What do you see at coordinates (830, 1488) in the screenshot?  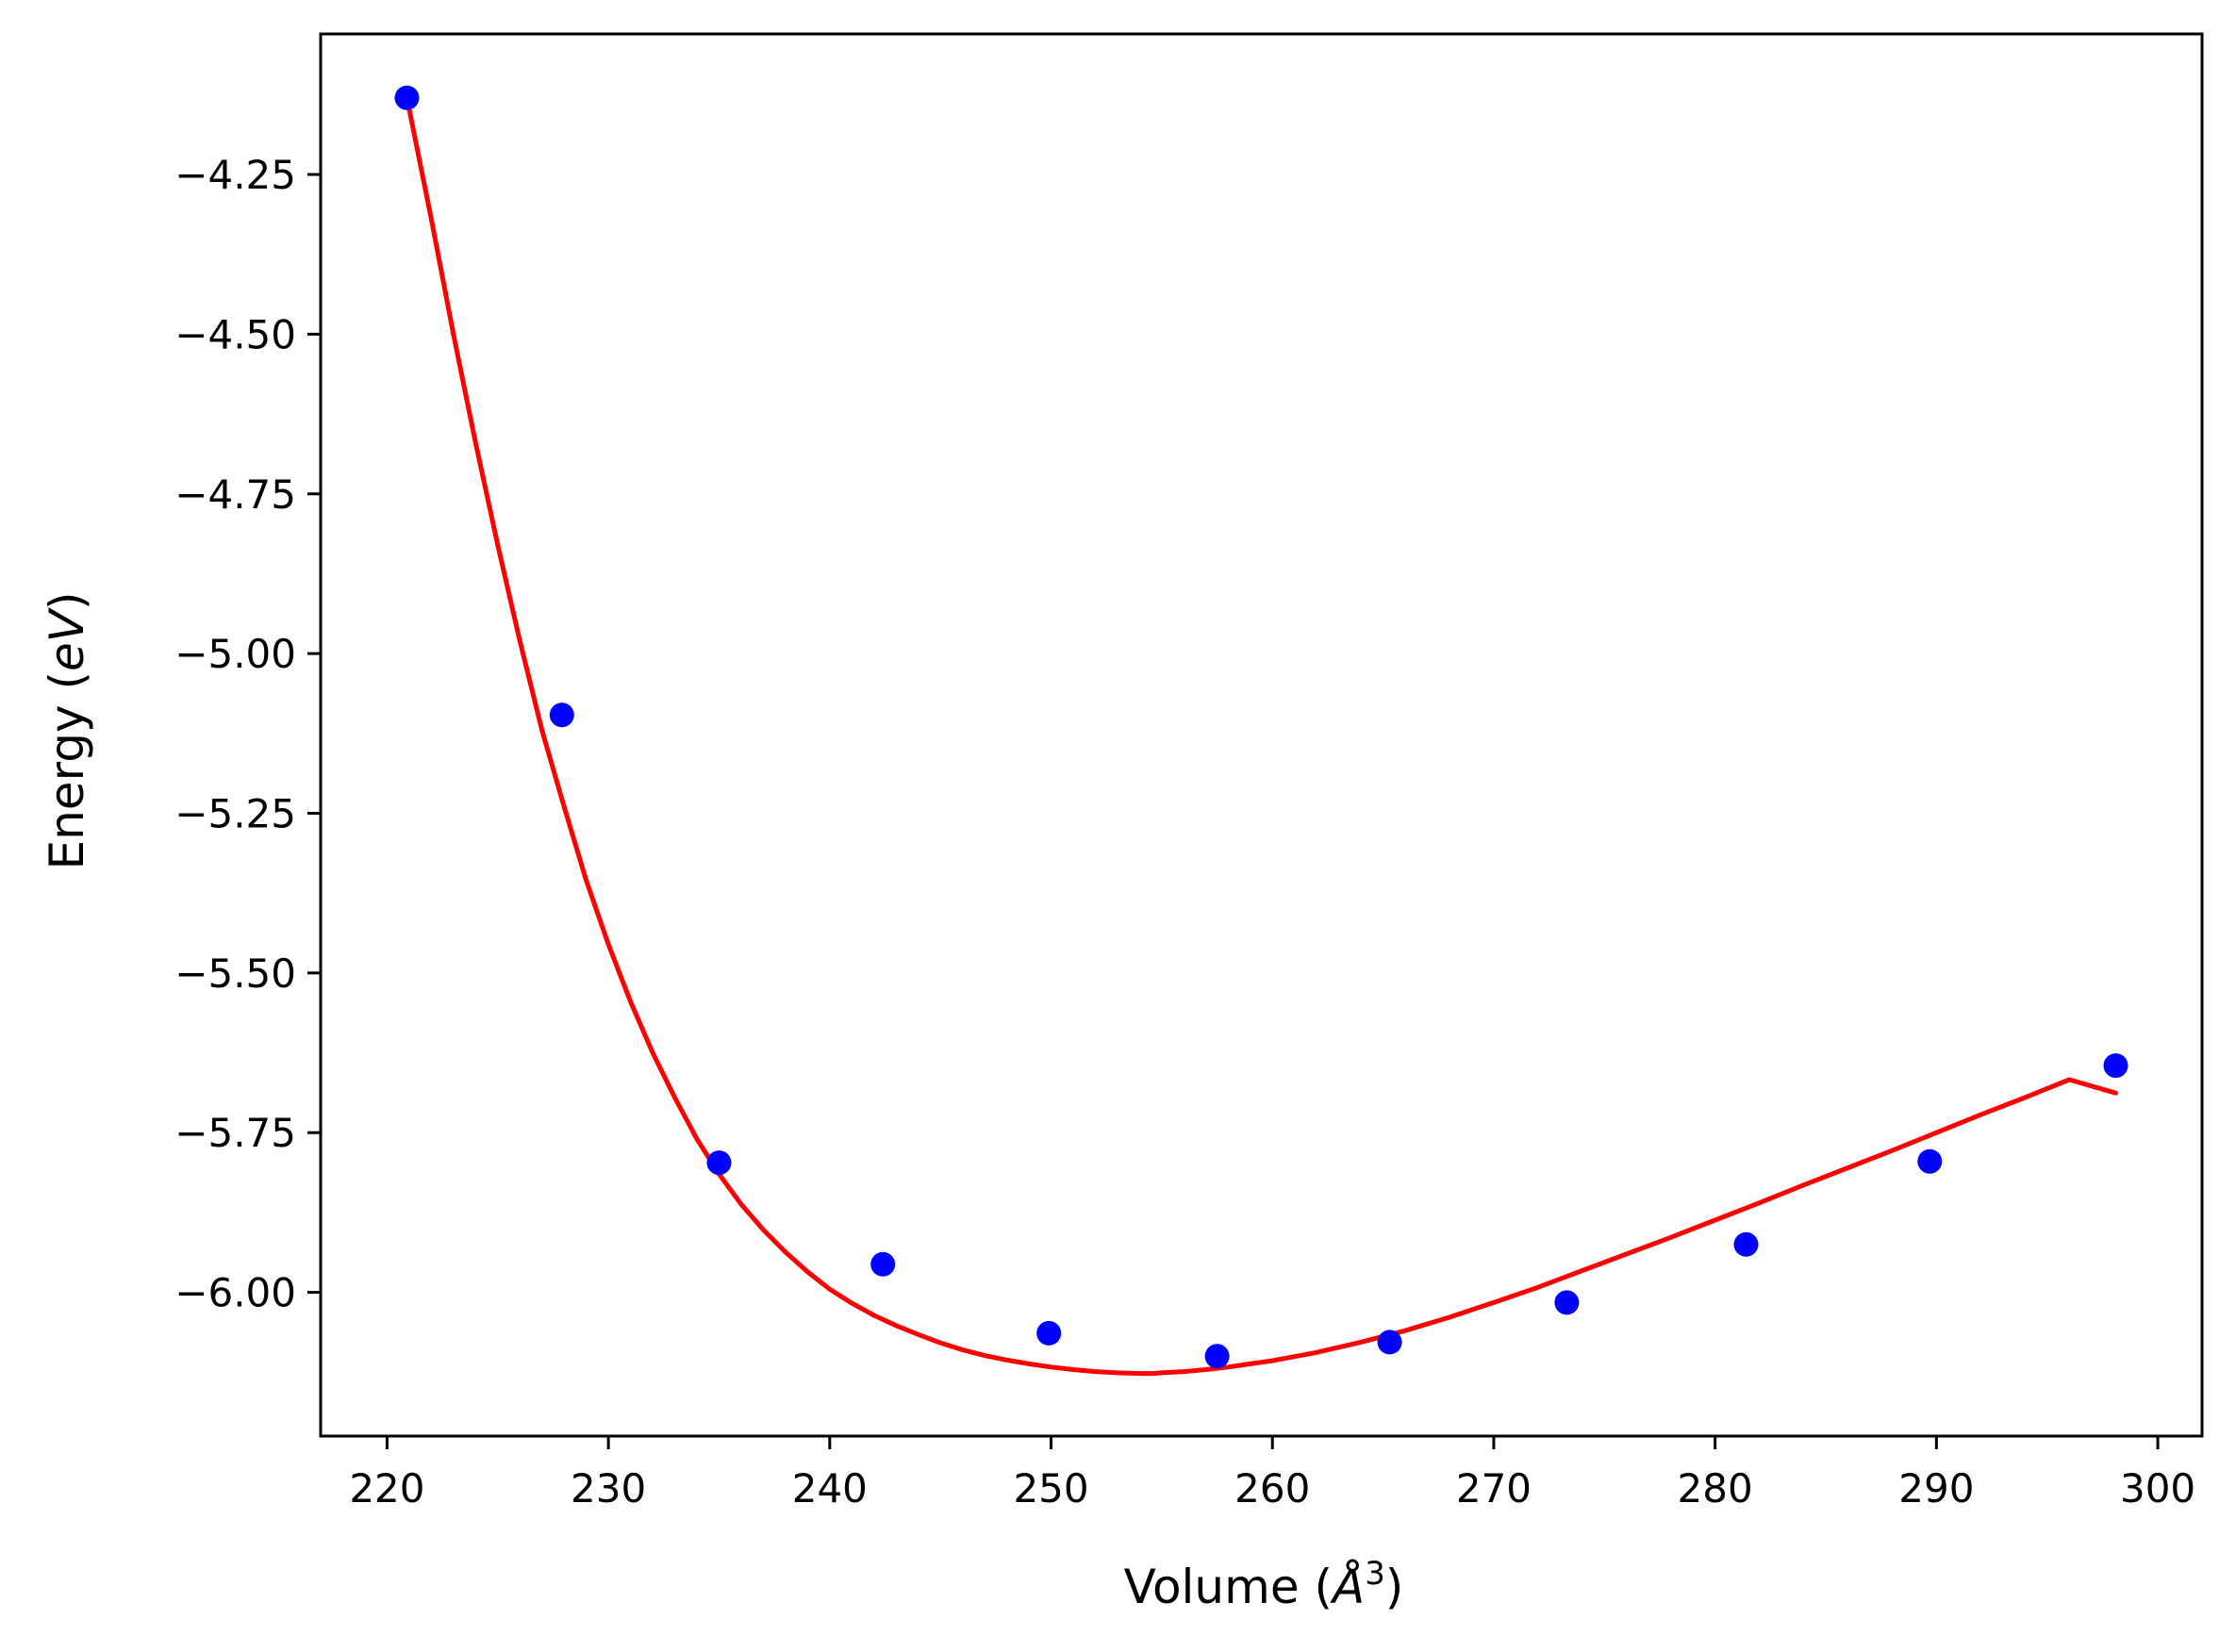 I see `x-tick-label: 240` at bounding box center [830, 1488].